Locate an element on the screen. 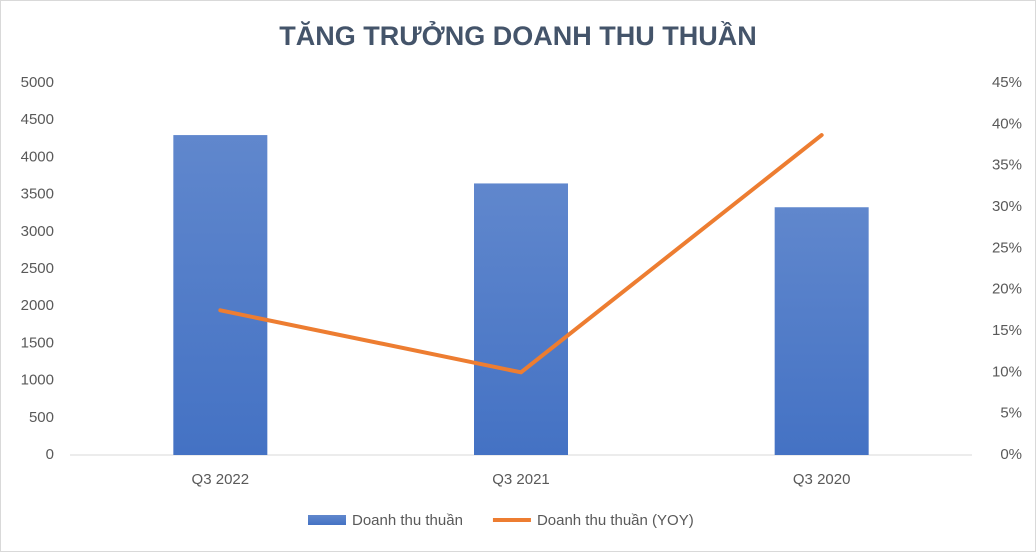 Image resolution: width=1036 pixels, height=552 pixels. y-tick-label: 1000 is located at coordinates (37, 380).